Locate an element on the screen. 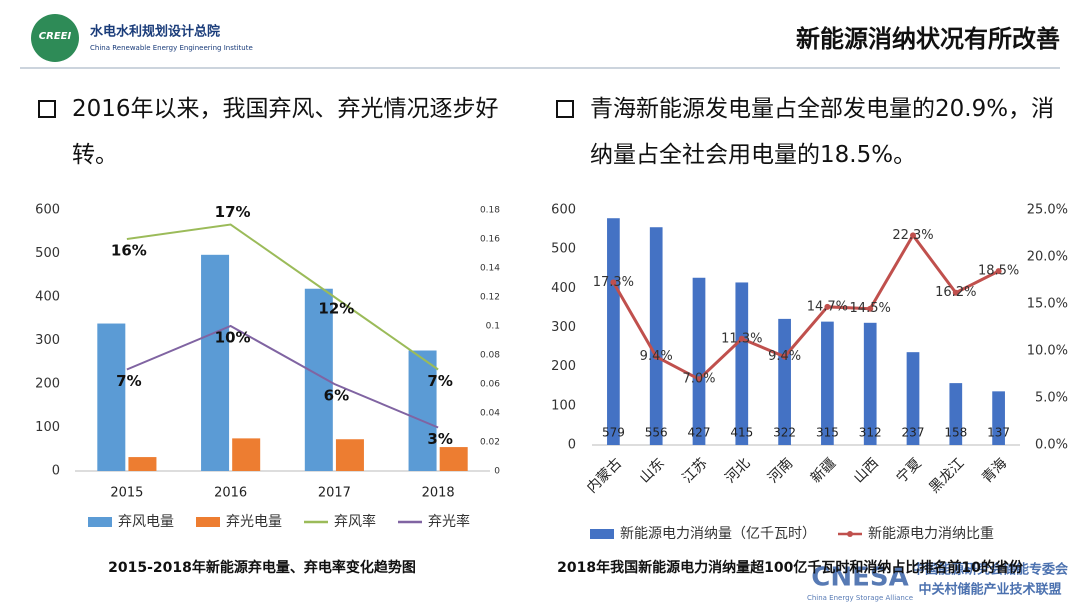  line-label: 12% is located at coordinates (336, 309).